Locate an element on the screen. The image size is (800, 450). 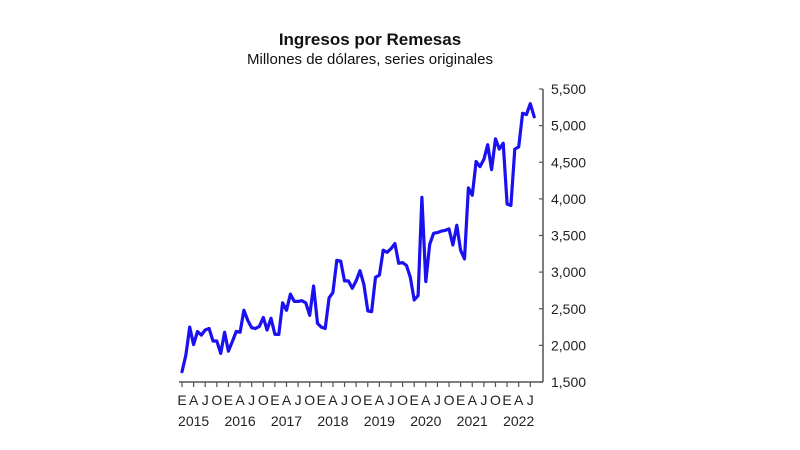
y-tick-label: 2,500 is located at coordinates (568, 309).